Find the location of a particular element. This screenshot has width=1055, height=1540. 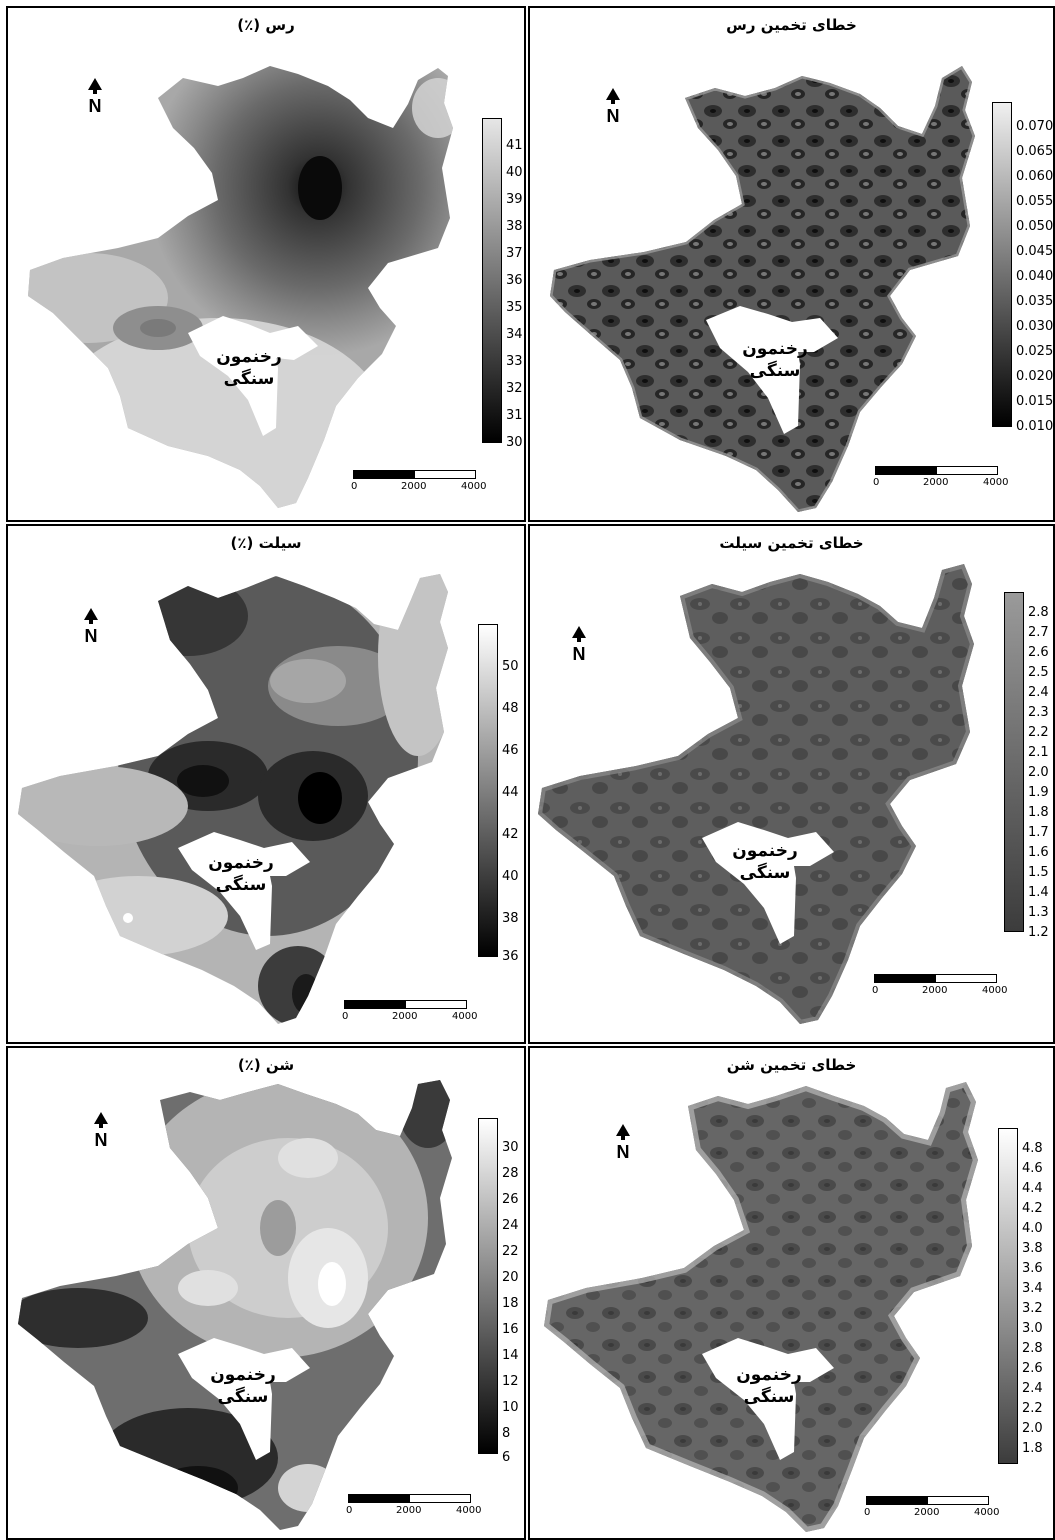

legend-tick: 34 is located at coordinates (514, 334).